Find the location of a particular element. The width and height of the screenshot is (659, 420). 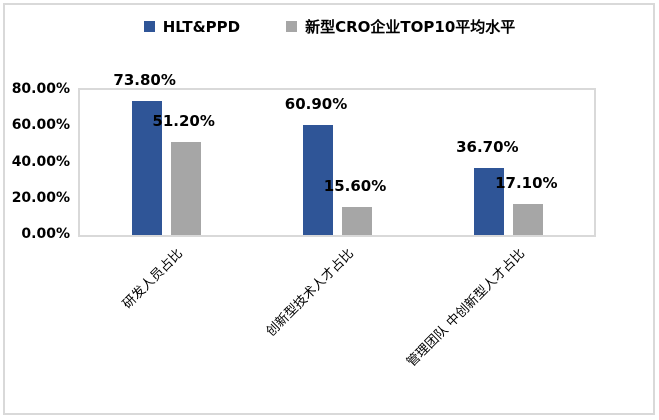

y-axis-tick-label: 80.00% is located at coordinates (40, 89).